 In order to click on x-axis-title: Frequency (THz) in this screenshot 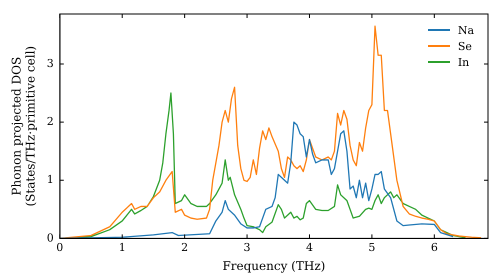, I will do `click(274, 265)`.